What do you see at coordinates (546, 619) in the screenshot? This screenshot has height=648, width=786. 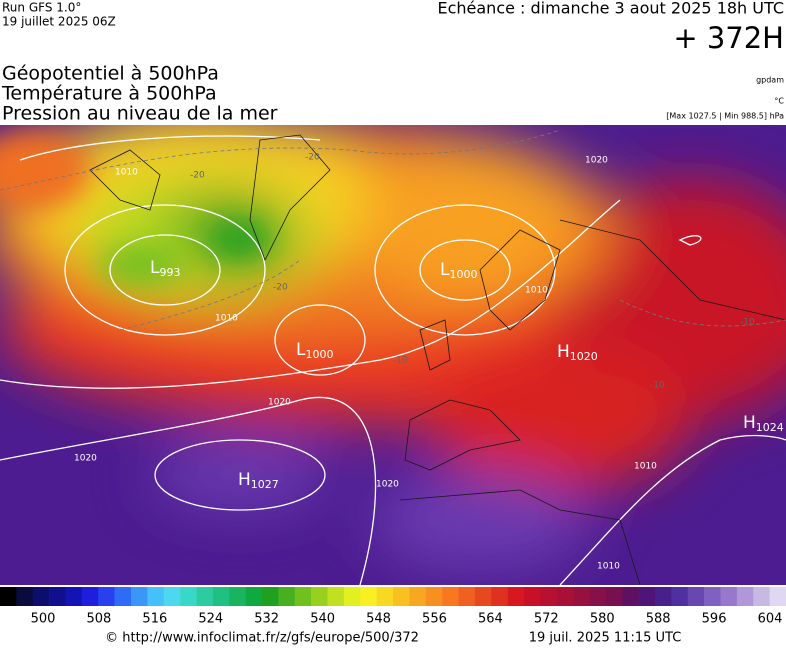 I see `colorbar-tick-label: 572` at bounding box center [546, 619].